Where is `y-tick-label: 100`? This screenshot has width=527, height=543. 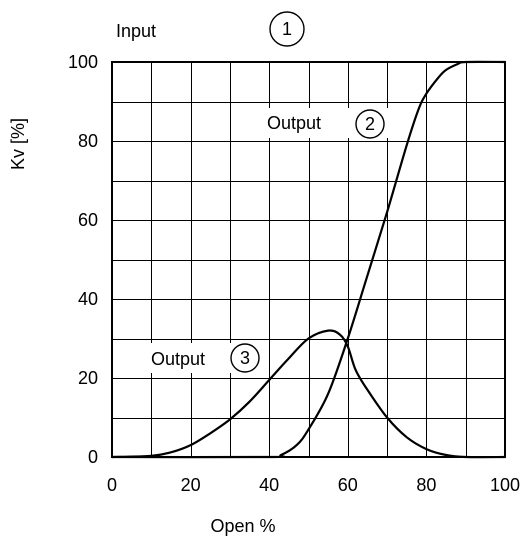
y-tick-label: 100 is located at coordinates (83, 62).